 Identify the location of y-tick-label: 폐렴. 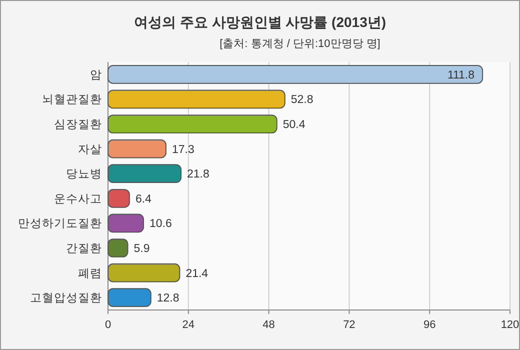
(90, 274).